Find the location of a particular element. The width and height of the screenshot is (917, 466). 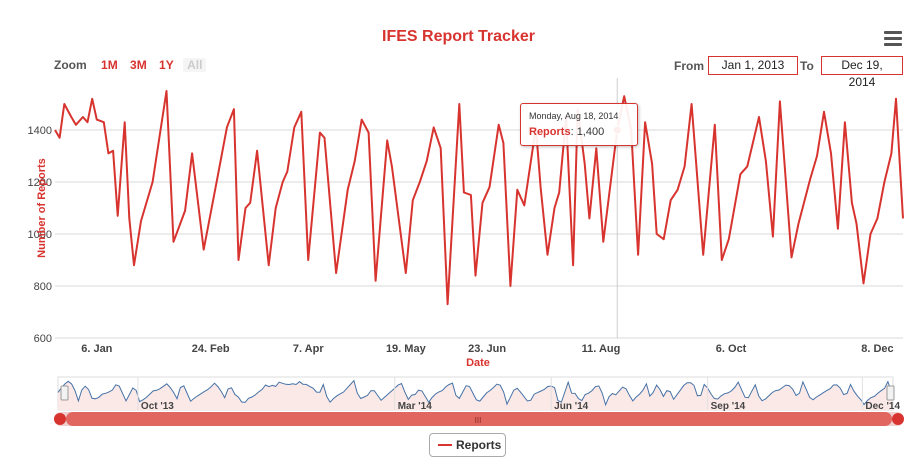

to-label: To is located at coordinates (807, 66).